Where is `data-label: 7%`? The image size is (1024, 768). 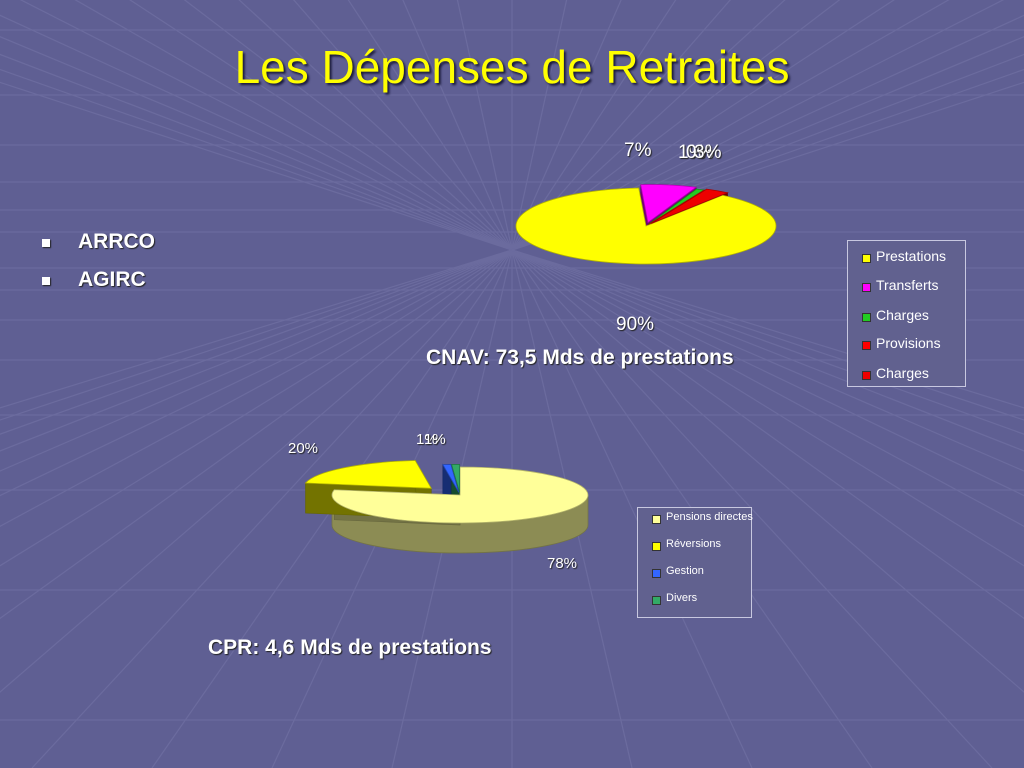
data-label: 7% is located at coordinates (638, 150).